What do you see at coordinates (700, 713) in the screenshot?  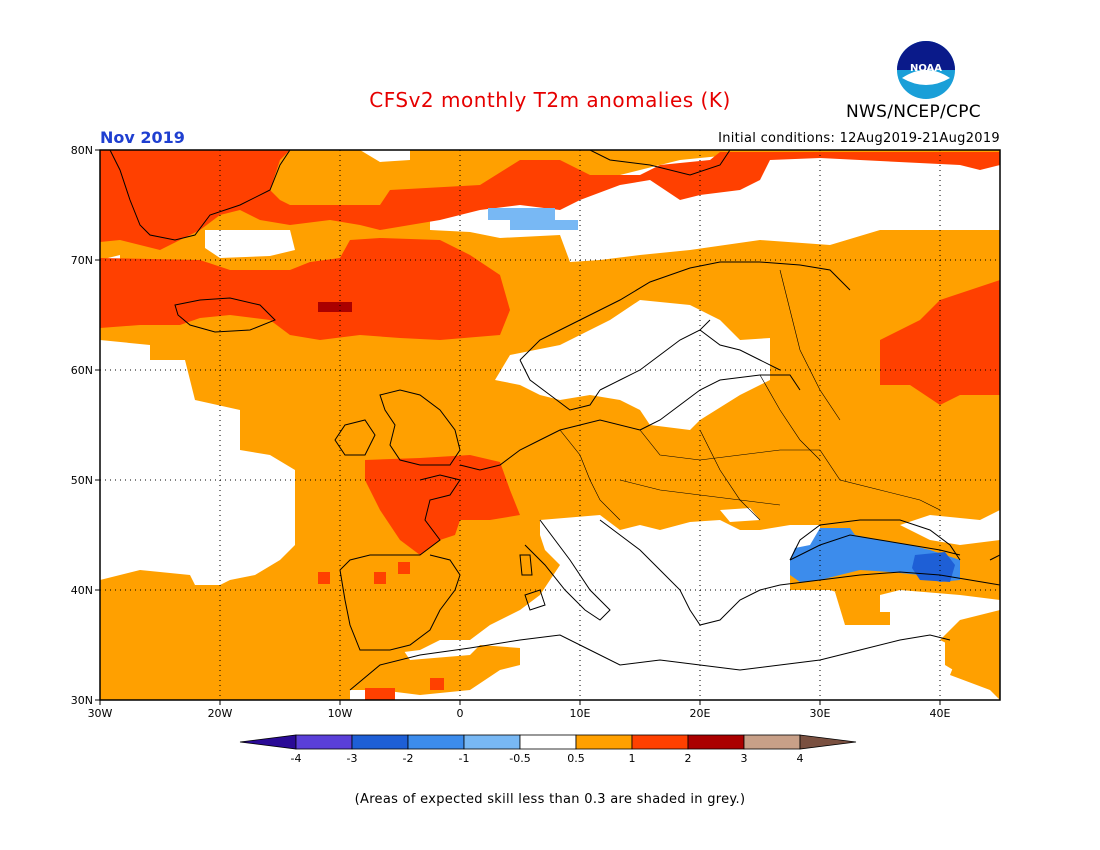 I see `lon-tick-label: 20E` at bounding box center [700, 713].